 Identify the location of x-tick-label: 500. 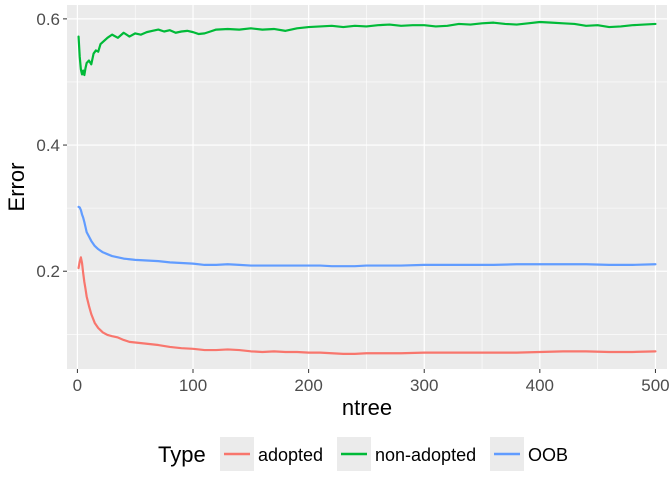
(655, 385).